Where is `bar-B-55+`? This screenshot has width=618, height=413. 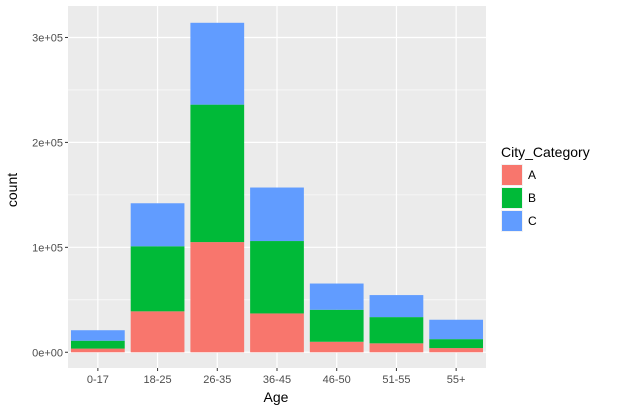 bar-B-55+ is located at coordinates (456, 344).